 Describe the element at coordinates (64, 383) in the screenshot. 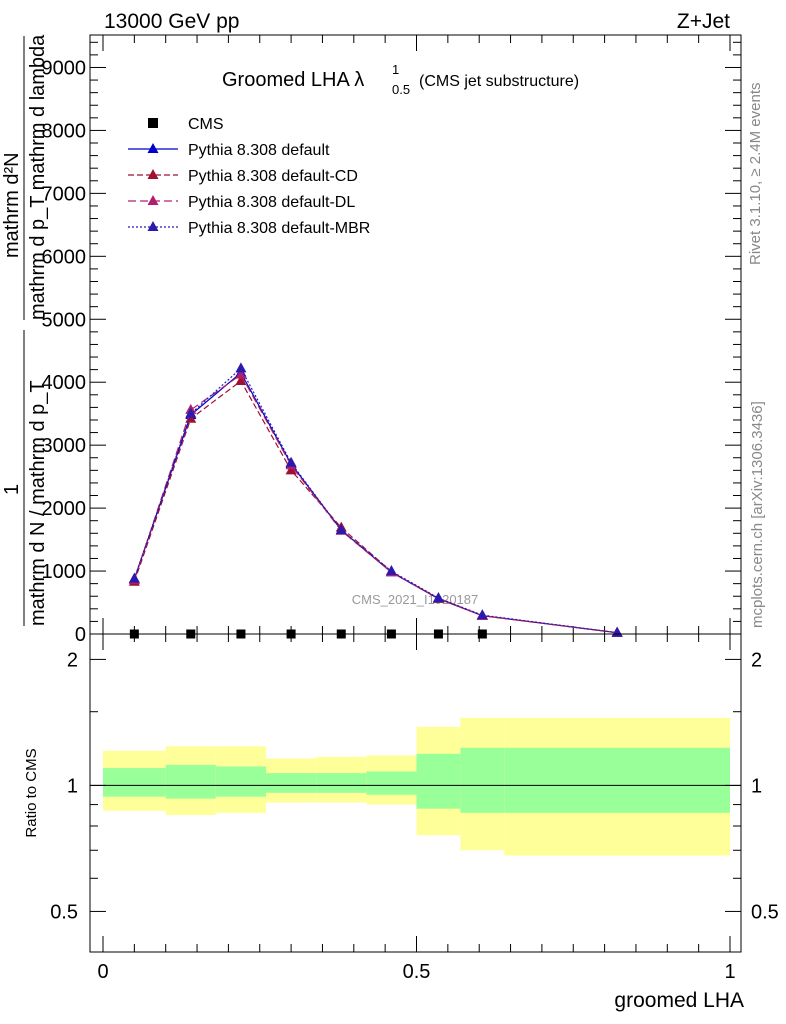

I see `y-tick-label: 4000` at that location.